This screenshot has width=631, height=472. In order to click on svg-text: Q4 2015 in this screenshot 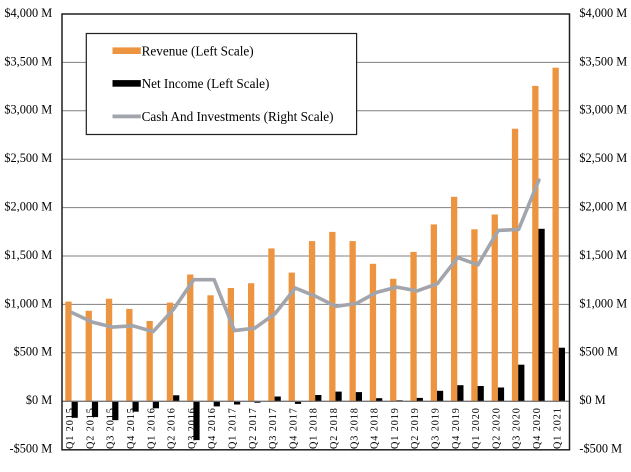, I will do `click(131, 428)`.